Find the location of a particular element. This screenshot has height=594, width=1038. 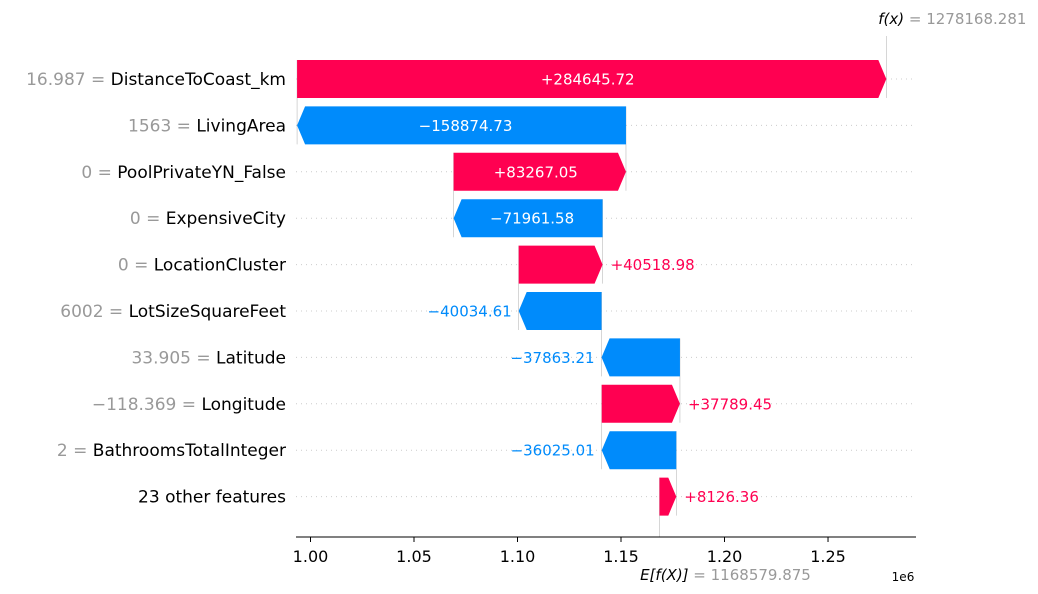

feature-value: 6002 = is located at coordinates (94, 312).